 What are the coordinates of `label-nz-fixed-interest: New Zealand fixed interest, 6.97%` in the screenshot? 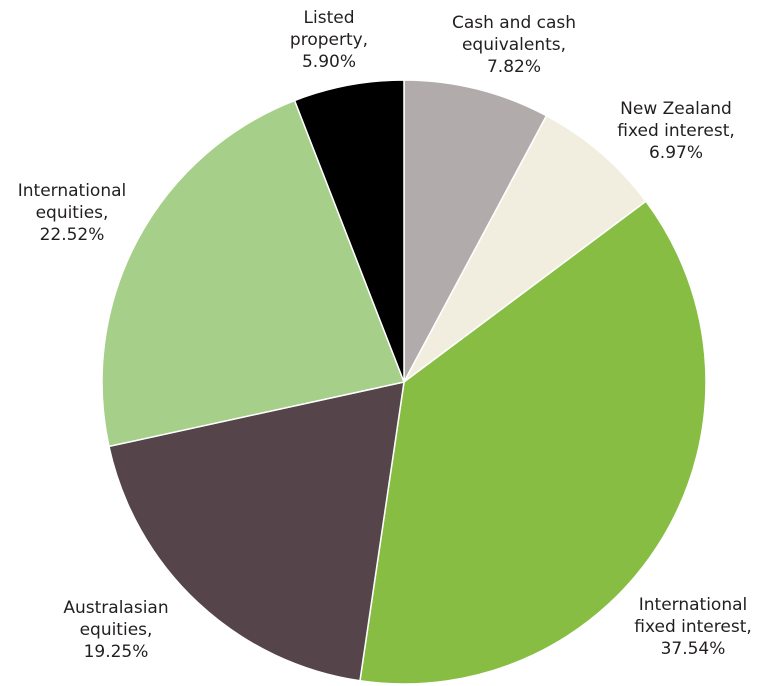 It's located at (676, 131).